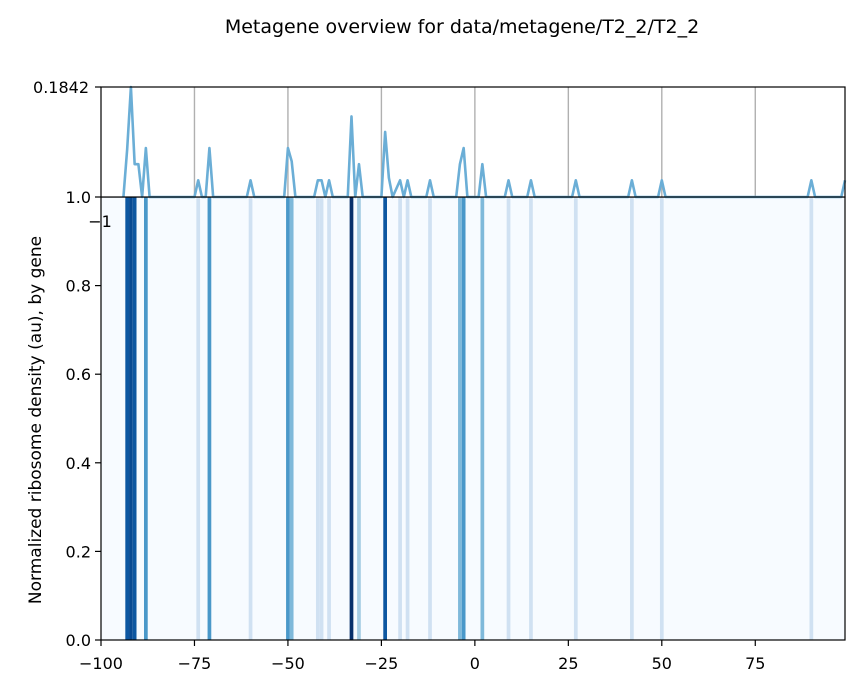 This screenshot has height=690, width=864. What do you see at coordinates (422, 656) in the screenshot?
I see `x-ticks: −100 −75 −50 −25 0 25 50 75` at bounding box center [422, 656].